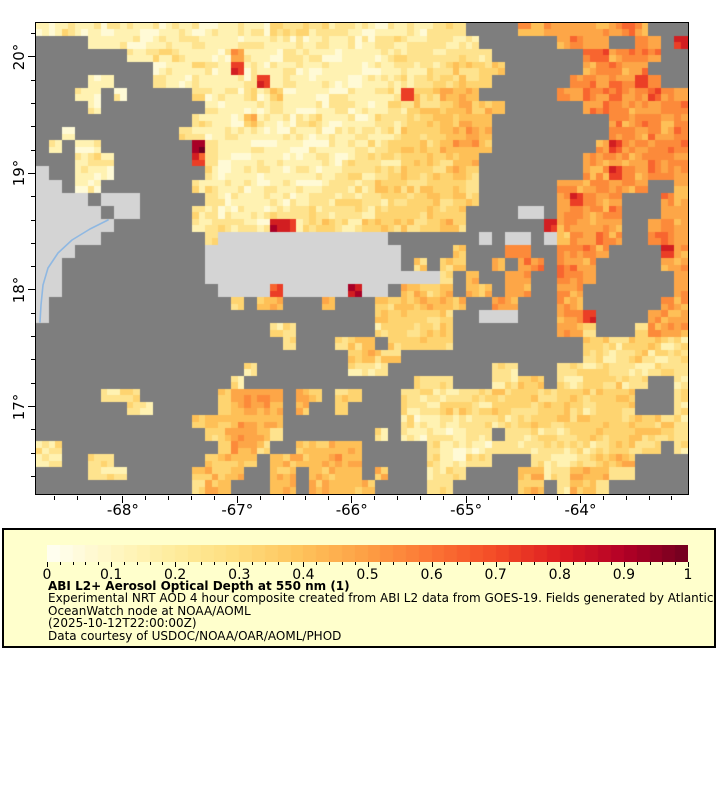 This screenshot has height=800, width=720. What do you see at coordinates (47, 575) in the screenshot?
I see `colorbar-tick-label: 0` at bounding box center [47, 575].